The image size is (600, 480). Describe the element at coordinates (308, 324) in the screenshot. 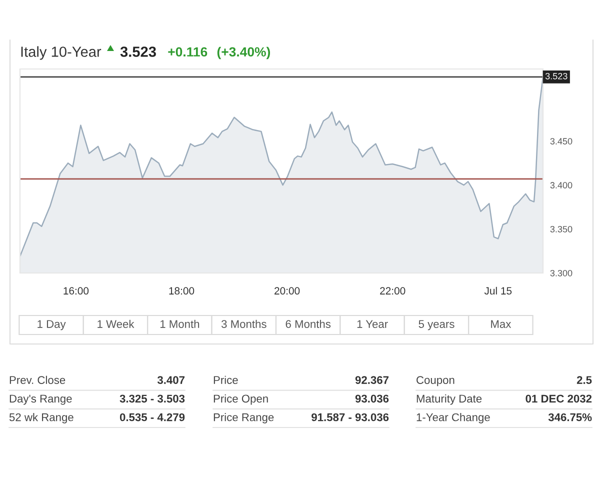

I see `text: 6 Months` at that location.